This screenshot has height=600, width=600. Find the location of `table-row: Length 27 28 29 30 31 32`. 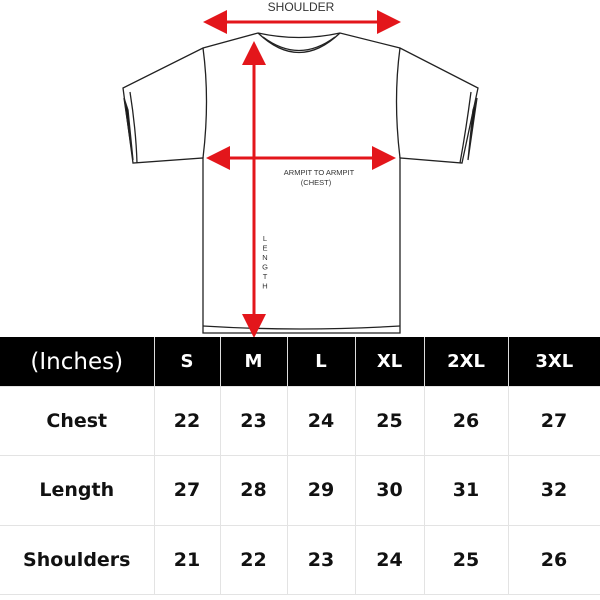

table-row: Length 27 28 29 30 31 32 is located at coordinates (300, 490).